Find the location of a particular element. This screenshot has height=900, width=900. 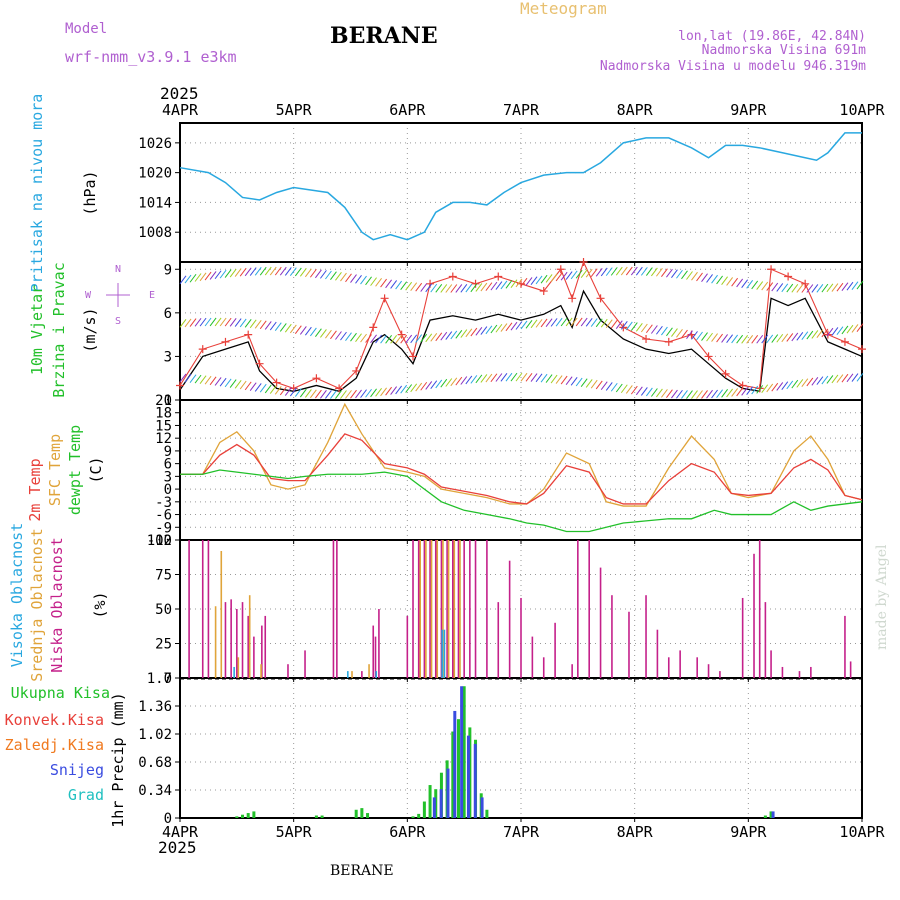

product-title: Meteogram is located at coordinates (563, 9).